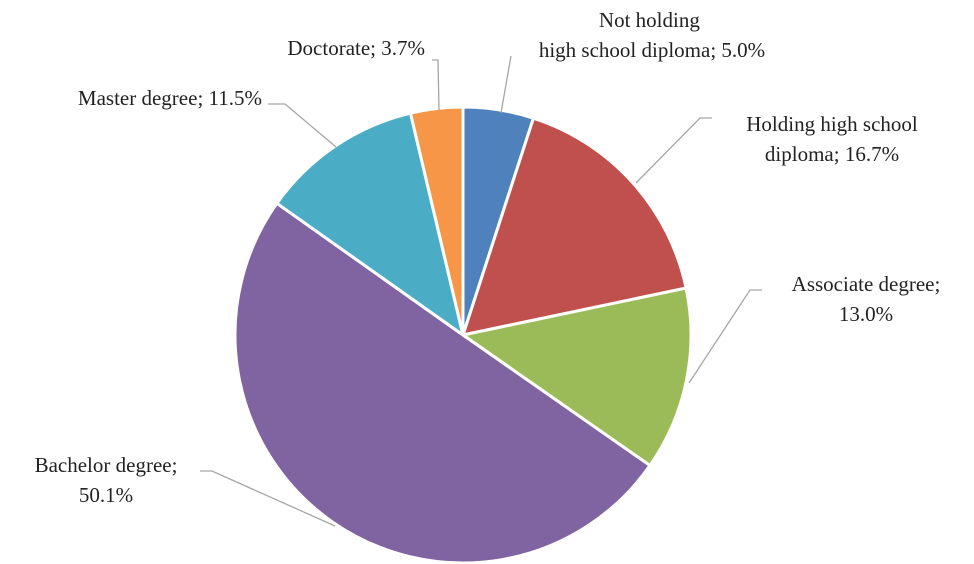  What do you see at coordinates (652, 35) in the screenshot?
I see `data-label: Not holding high school diploma; 5.0%` at bounding box center [652, 35].